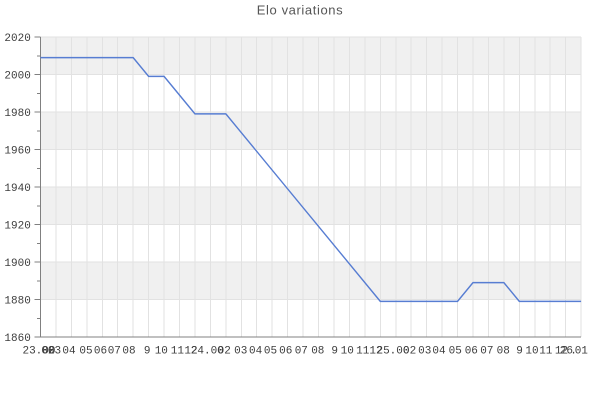 The image size is (600, 400). What do you see at coordinates (17, 339) in the screenshot?
I see `svg-text: 1860` at bounding box center [17, 339].